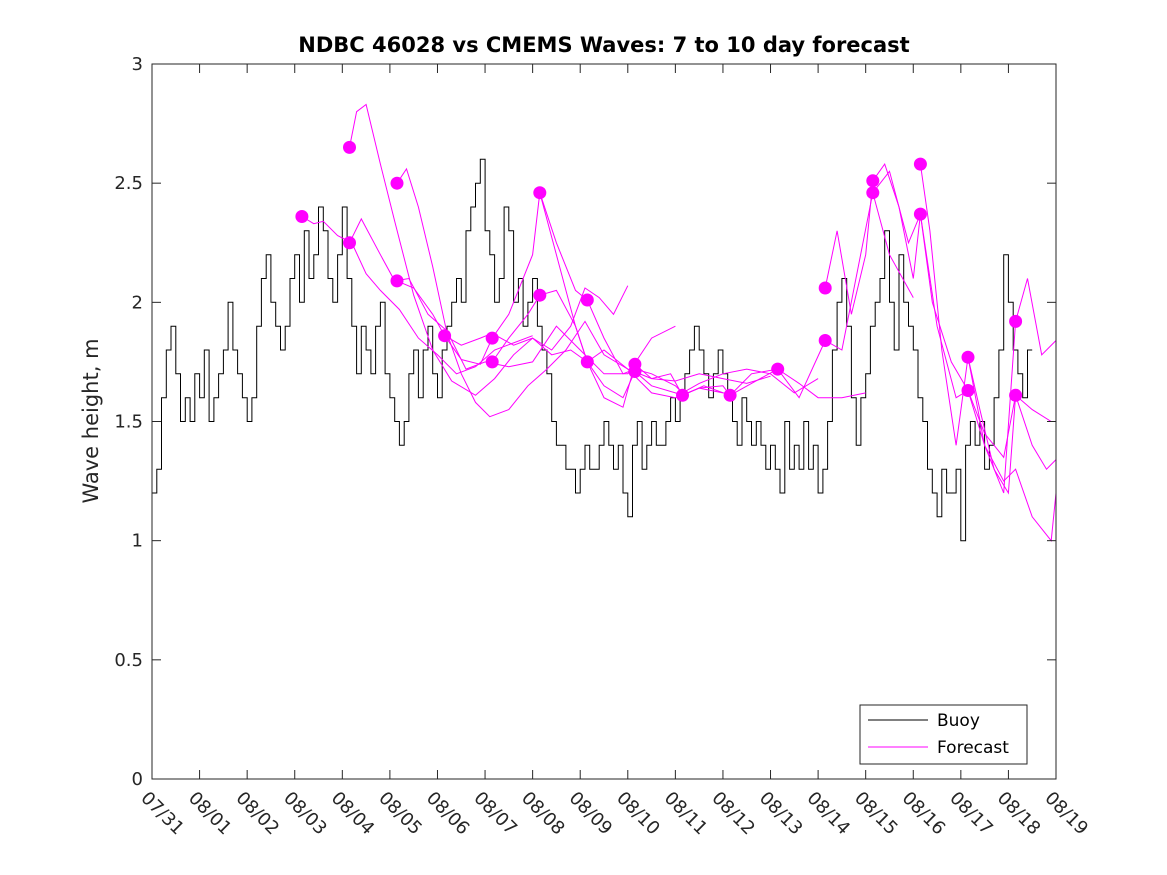 This screenshot has width=1167, height=875. I want to click on legend-box, so click(943, 734).